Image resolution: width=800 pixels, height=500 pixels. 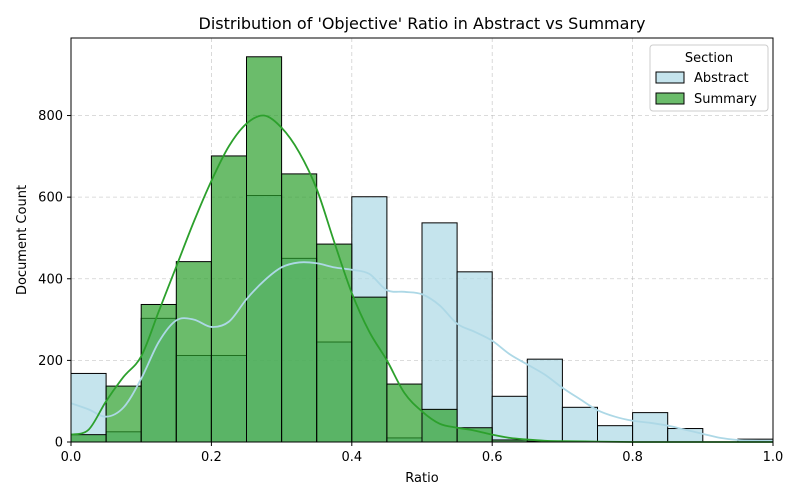 What do you see at coordinates (22, 240) in the screenshot?
I see `y-axis-label: Document Count` at bounding box center [22, 240].